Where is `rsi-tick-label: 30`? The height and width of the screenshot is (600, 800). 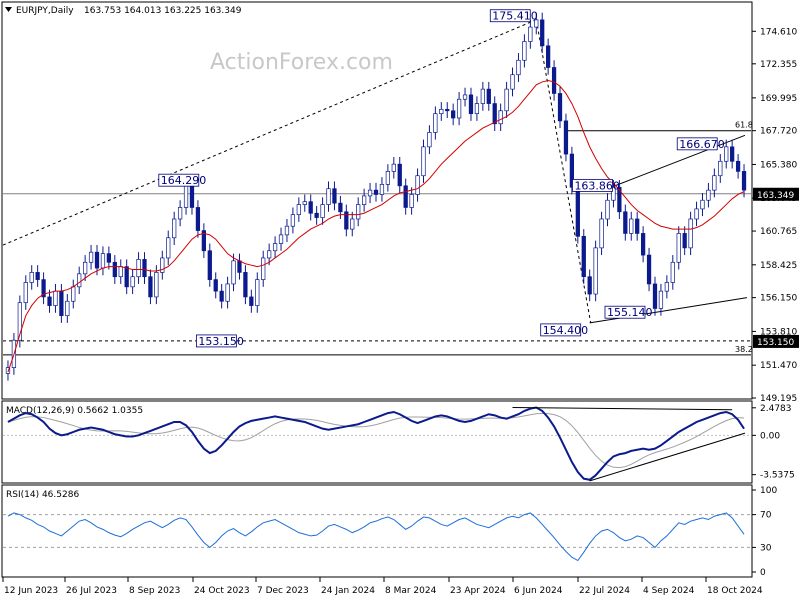
rsi-tick-label: 30 is located at coordinates (766, 548).